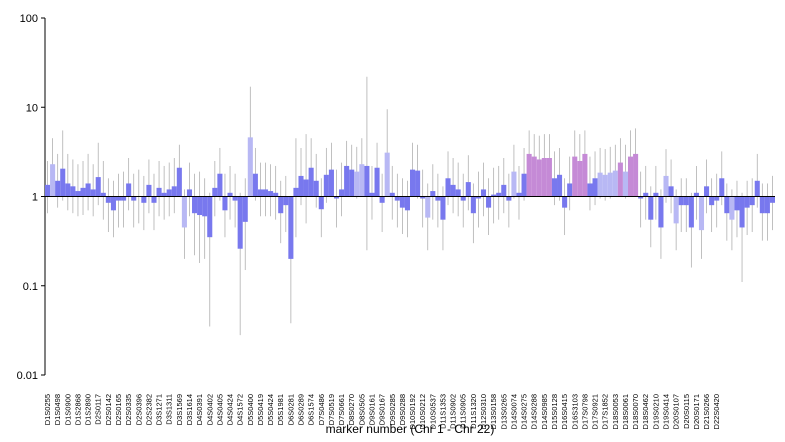  Describe the element at coordinates (88, 409) in the screenshot. I see `x-tick-label: D1S2890` at that location.